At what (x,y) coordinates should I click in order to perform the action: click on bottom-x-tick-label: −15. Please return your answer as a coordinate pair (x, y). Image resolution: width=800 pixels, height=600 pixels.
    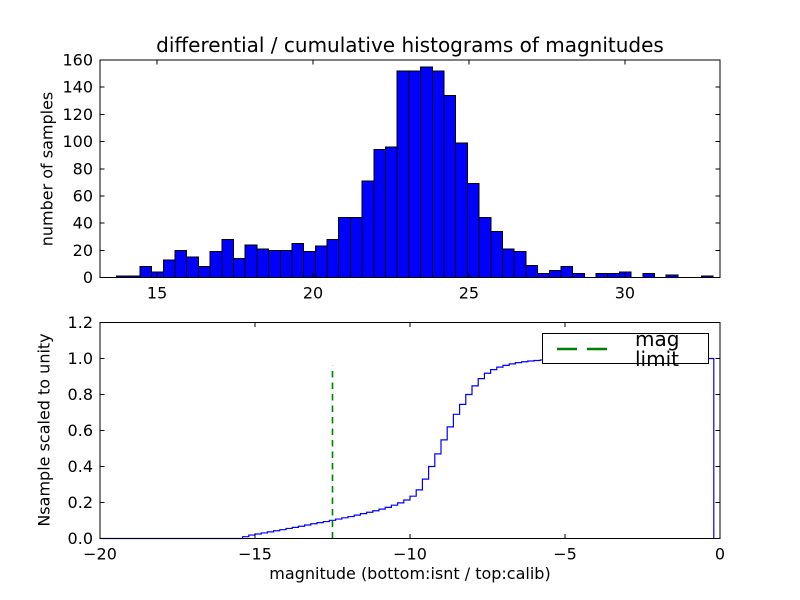
    Looking at the image, I should click on (255, 554).